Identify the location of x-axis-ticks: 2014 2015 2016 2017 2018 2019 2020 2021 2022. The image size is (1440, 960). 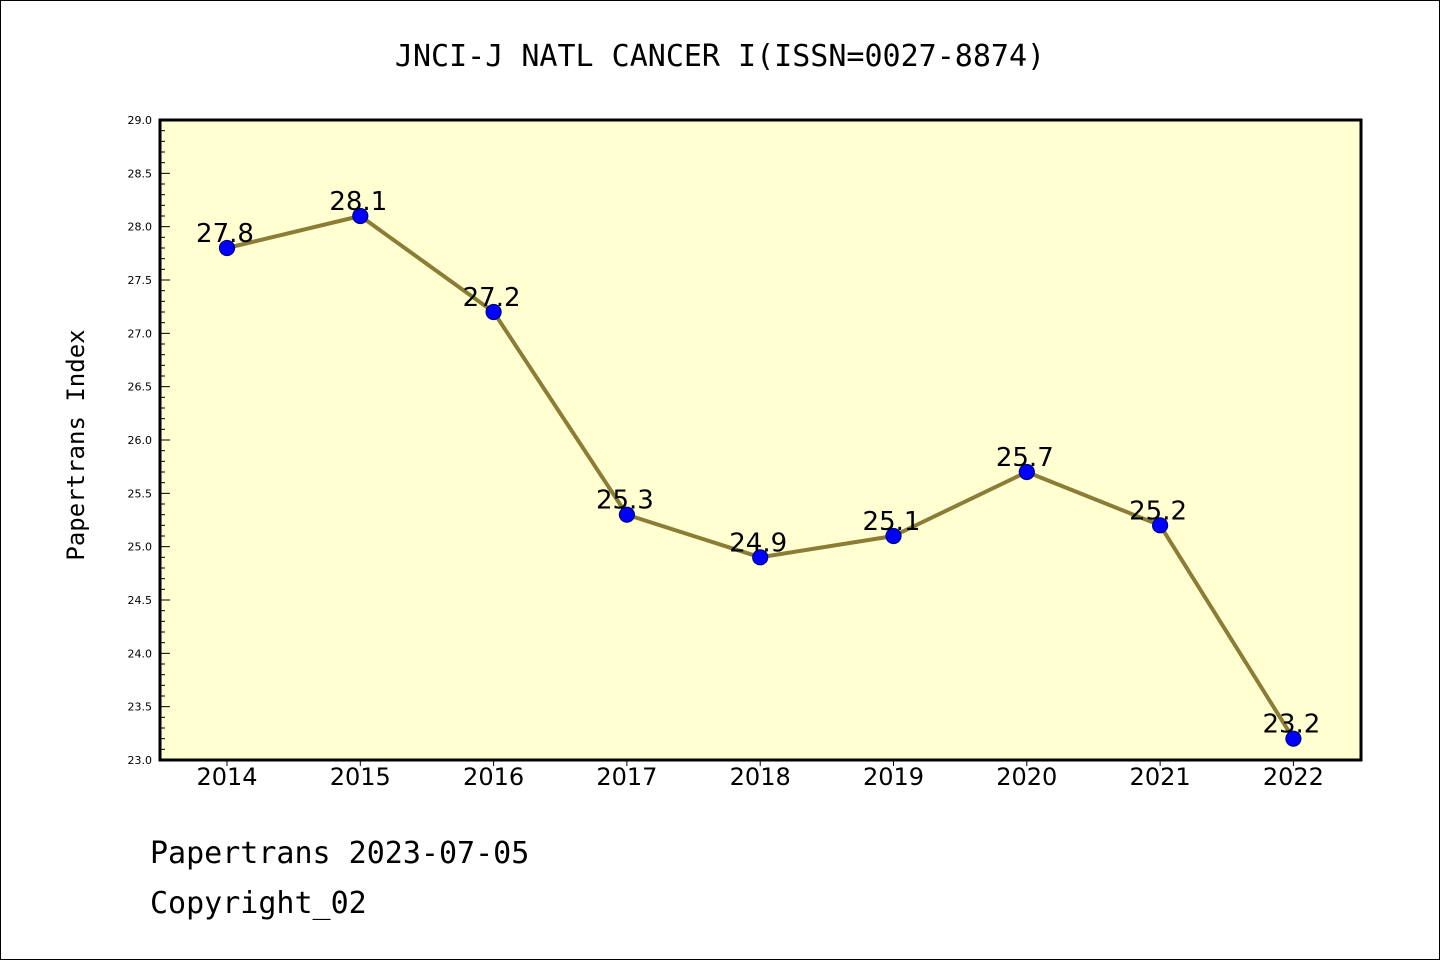
(760, 775).